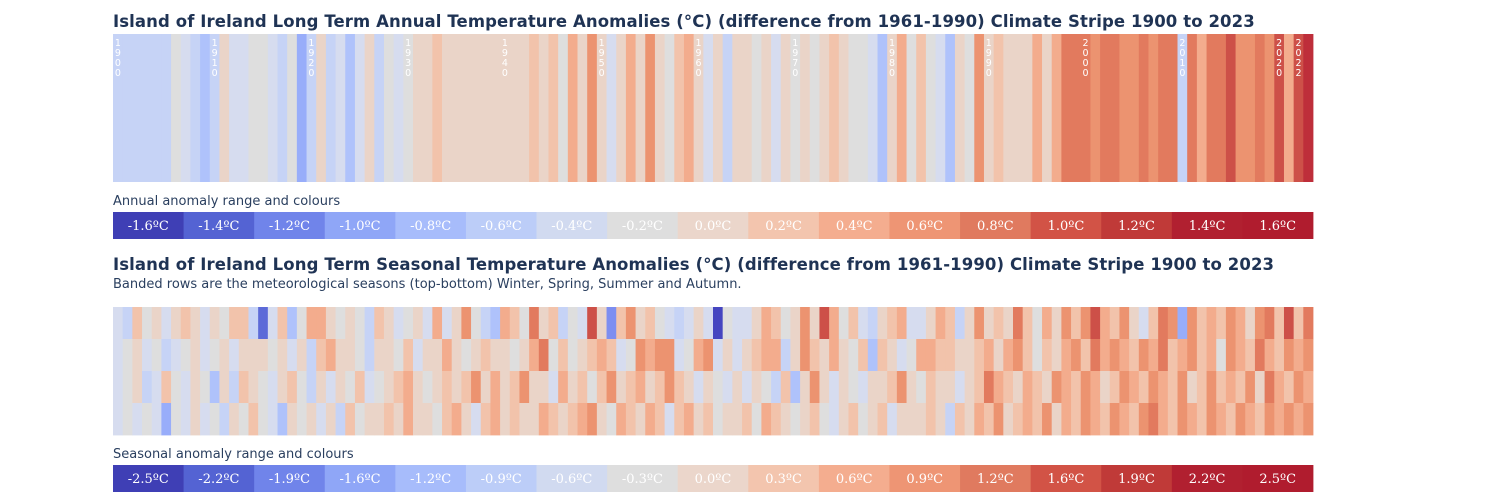  I want to click on seasonal-cell-r0-2007, so click(1153, 323).